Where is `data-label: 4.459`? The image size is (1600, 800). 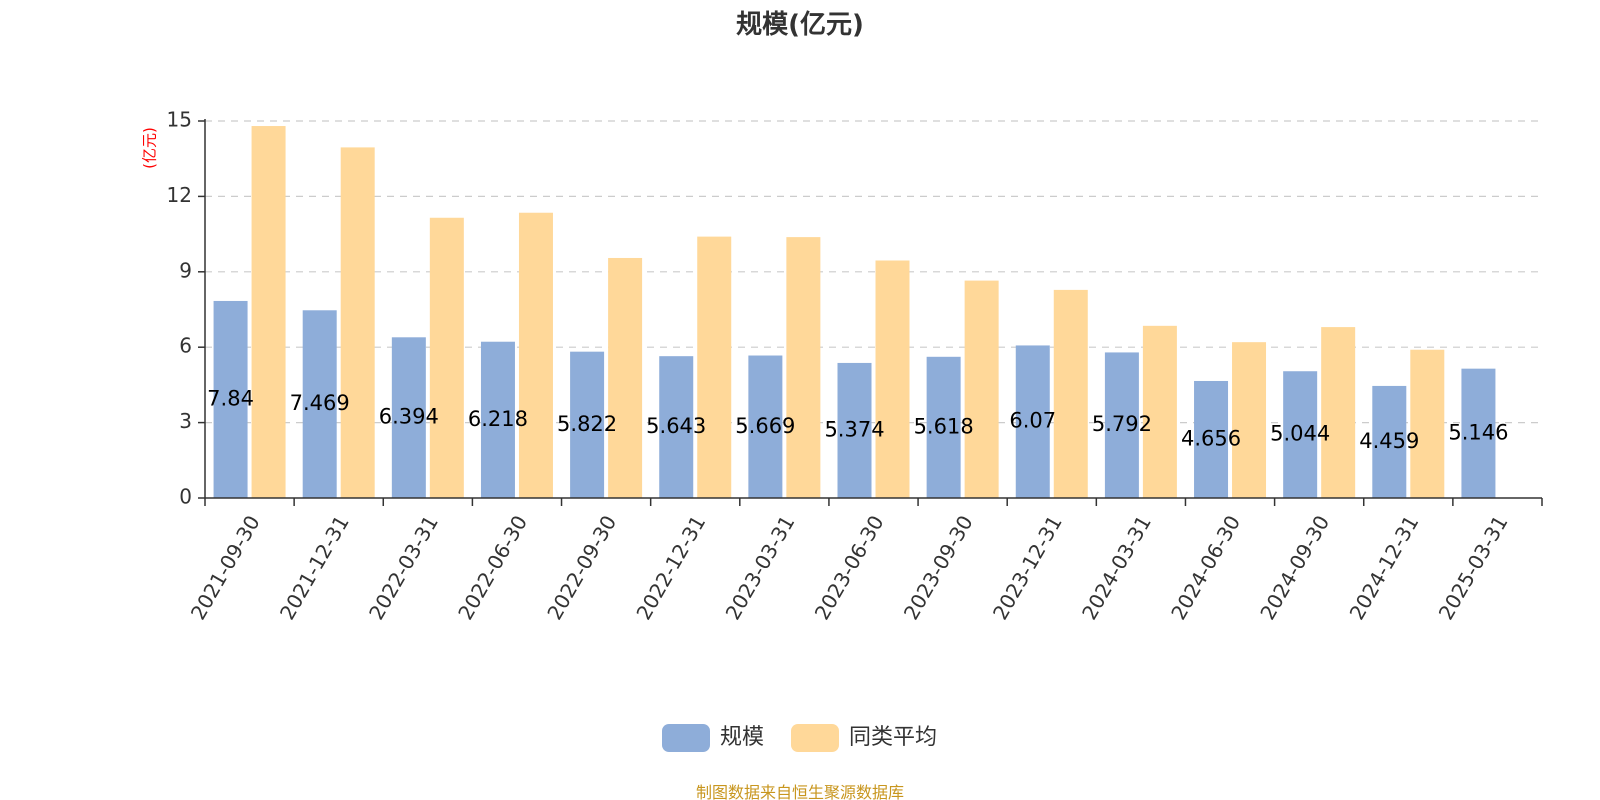 data-label: 4.459 is located at coordinates (1389, 441).